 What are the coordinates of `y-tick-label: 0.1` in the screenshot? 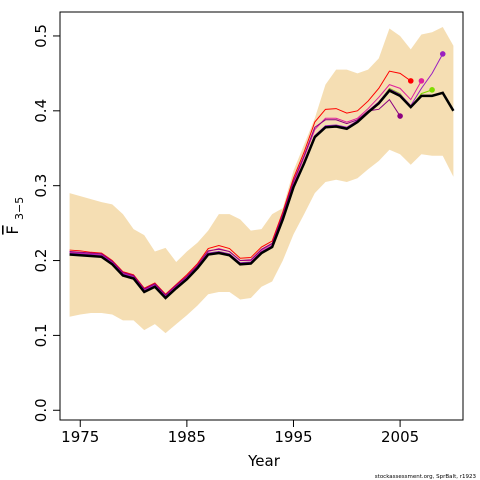 It's located at (41, 335).